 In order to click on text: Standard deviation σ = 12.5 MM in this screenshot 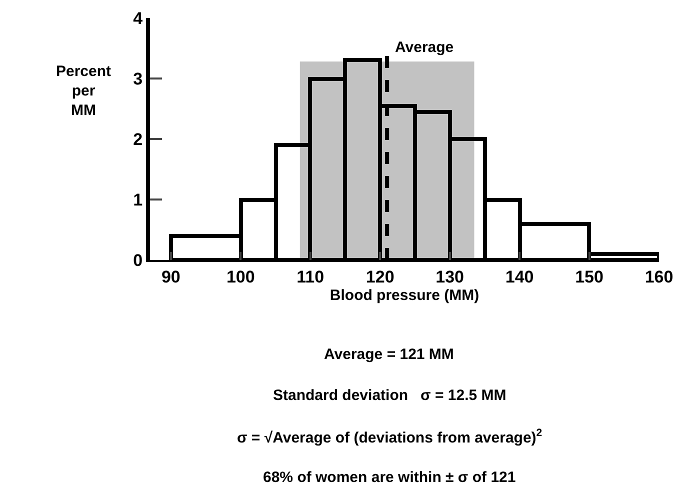, I will do `click(389, 395)`.